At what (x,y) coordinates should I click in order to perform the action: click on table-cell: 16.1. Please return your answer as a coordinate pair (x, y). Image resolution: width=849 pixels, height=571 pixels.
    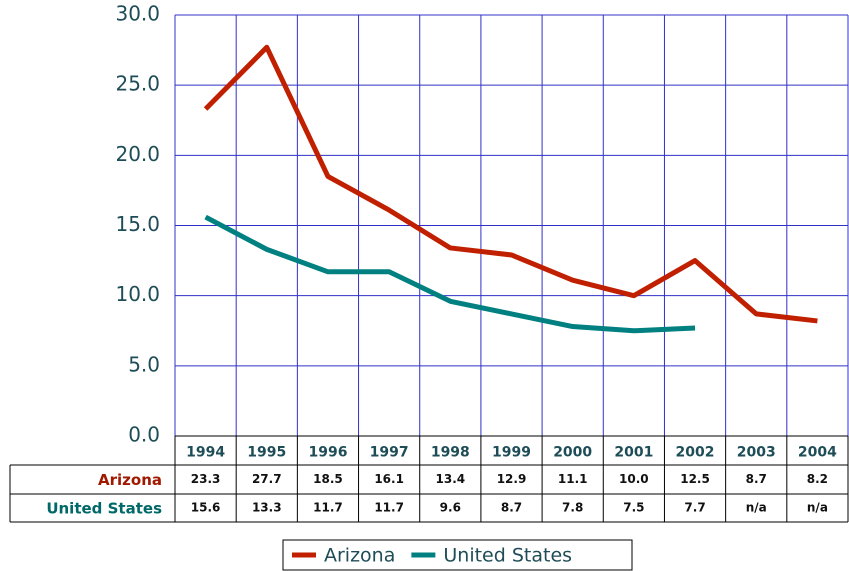
    Looking at the image, I should click on (389, 479).